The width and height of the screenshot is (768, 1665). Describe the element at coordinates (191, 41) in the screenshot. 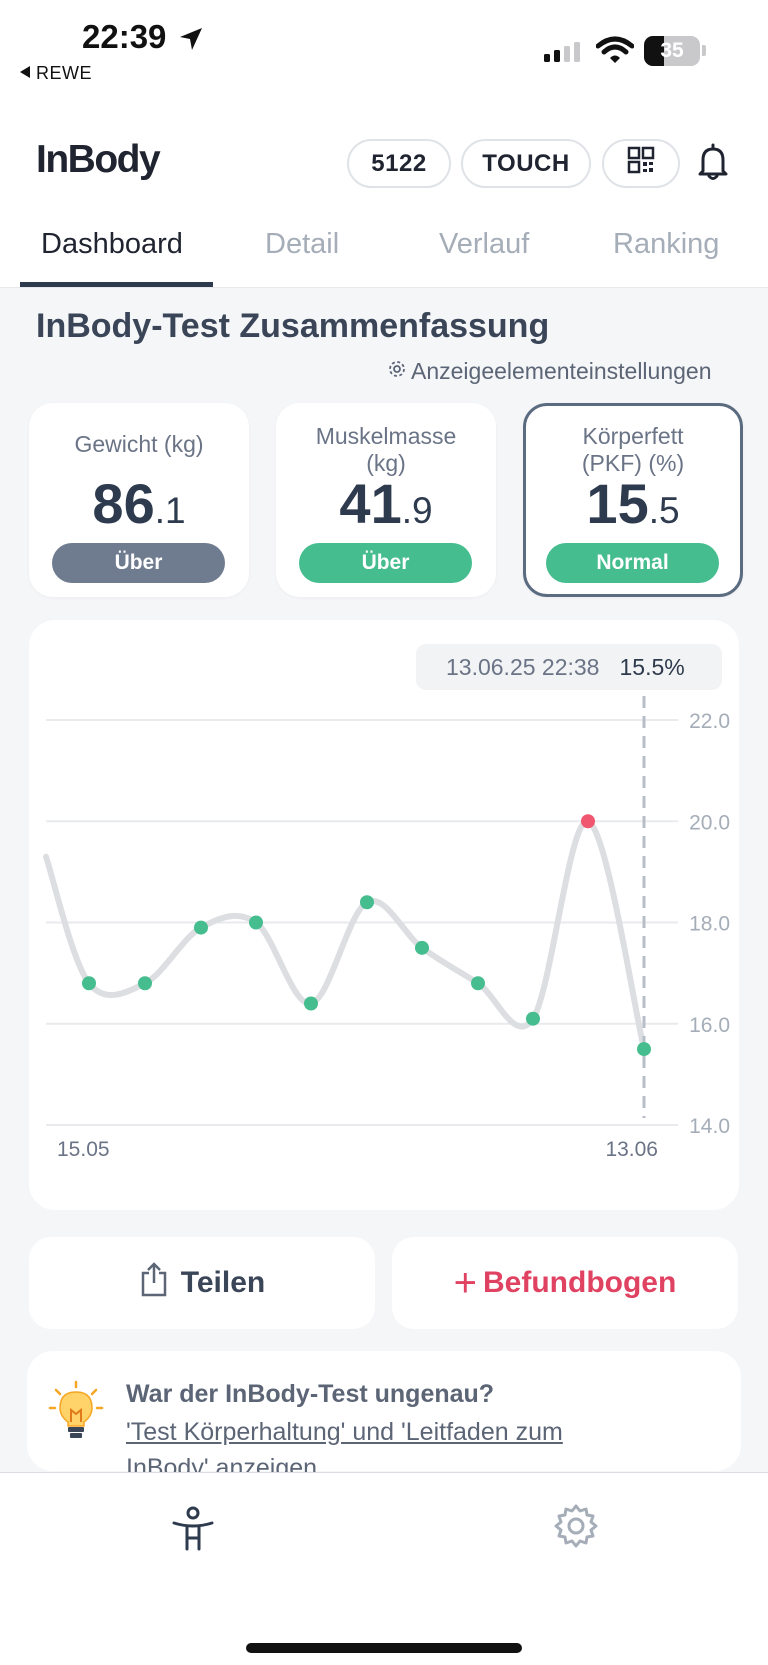

I see `location-arrow-icon` at that location.